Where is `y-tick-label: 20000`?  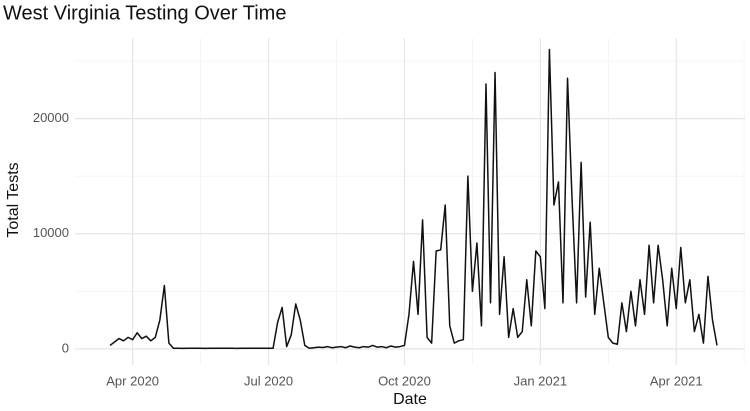 y-tick-label: 20000 is located at coordinates (51, 117).